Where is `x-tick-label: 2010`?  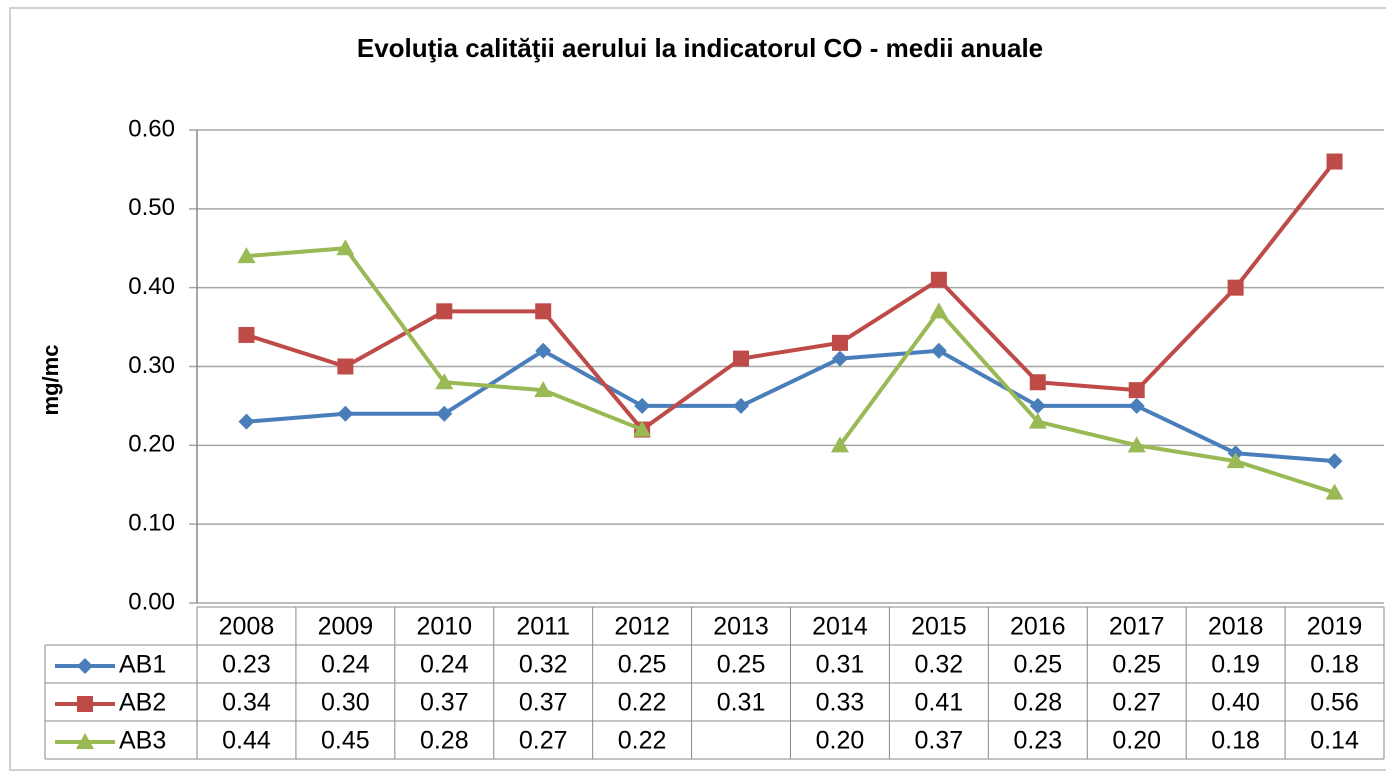
x-tick-label: 2010 is located at coordinates (444, 627).